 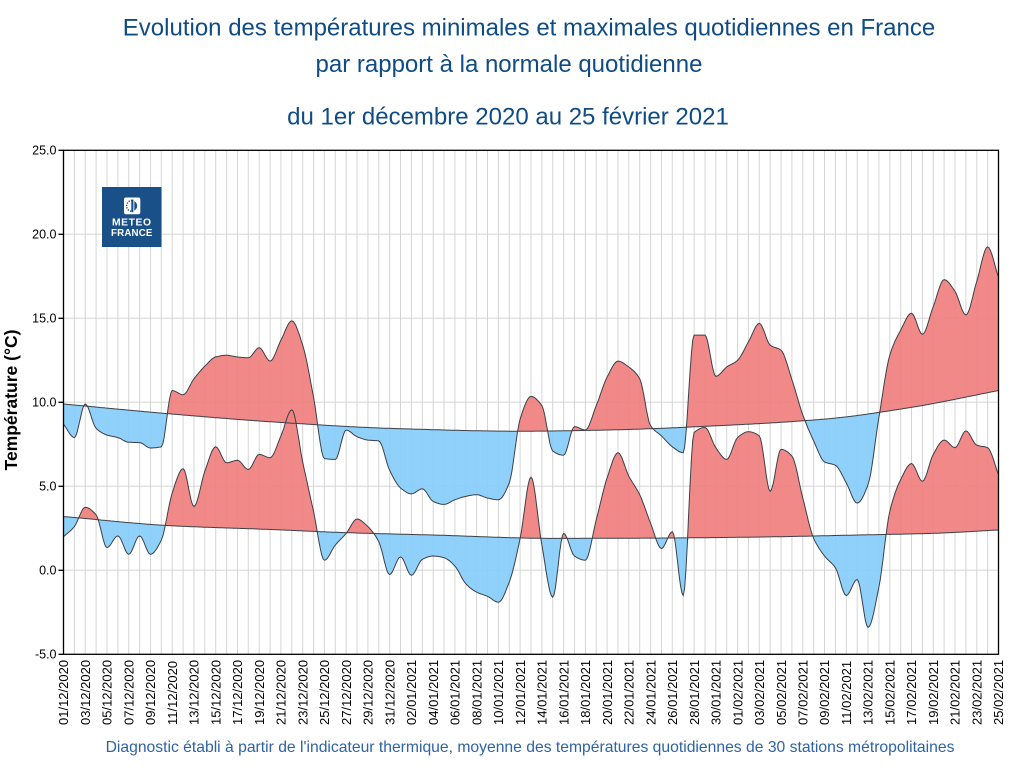 What do you see at coordinates (47, 487) in the screenshot?
I see `svg-text: 5.0` at bounding box center [47, 487].